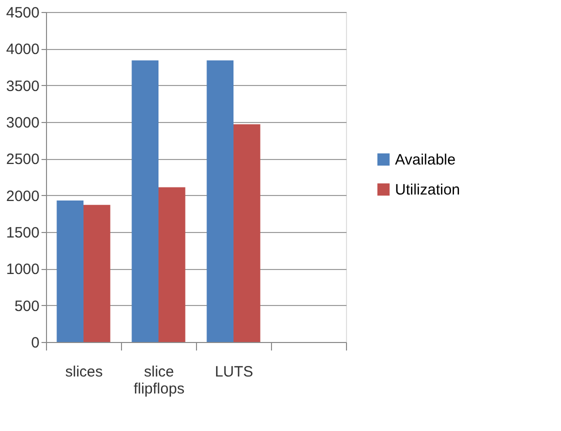 This screenshot has height=431, width=561. I want to click on x-tick-label: LUTS, so click(234, 372).